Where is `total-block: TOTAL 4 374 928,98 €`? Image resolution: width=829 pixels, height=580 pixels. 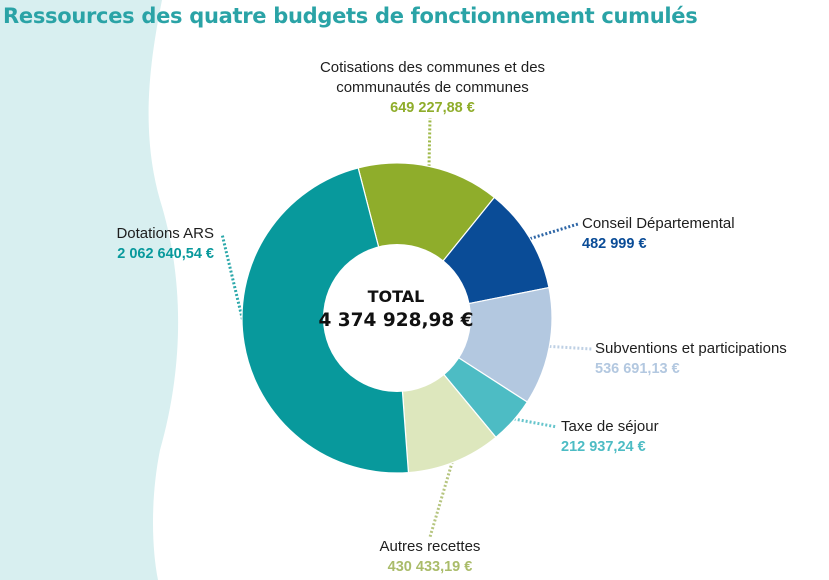 total-block: TOTAL 4 374 928,98 € is located at coordinates (396, 310).